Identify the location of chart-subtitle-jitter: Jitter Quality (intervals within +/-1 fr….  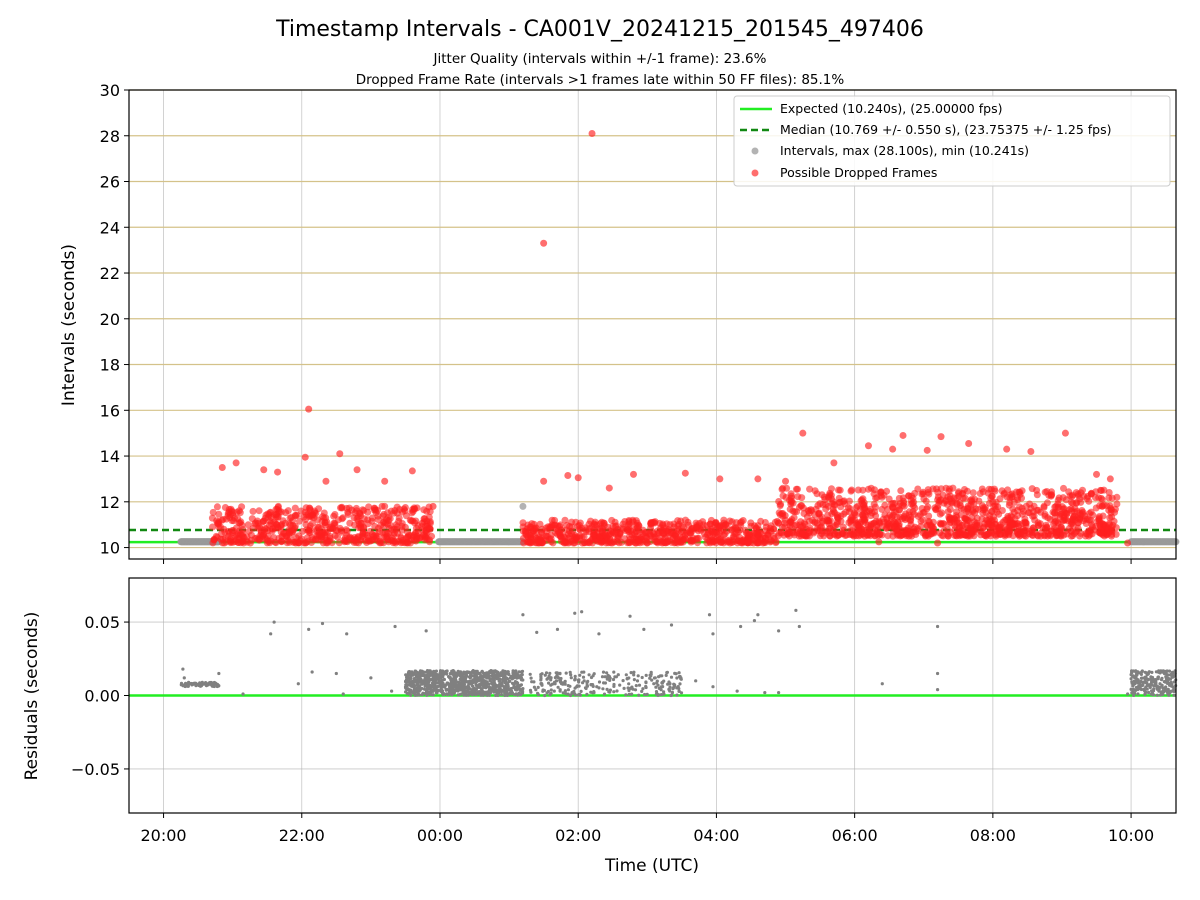
(600, 59).